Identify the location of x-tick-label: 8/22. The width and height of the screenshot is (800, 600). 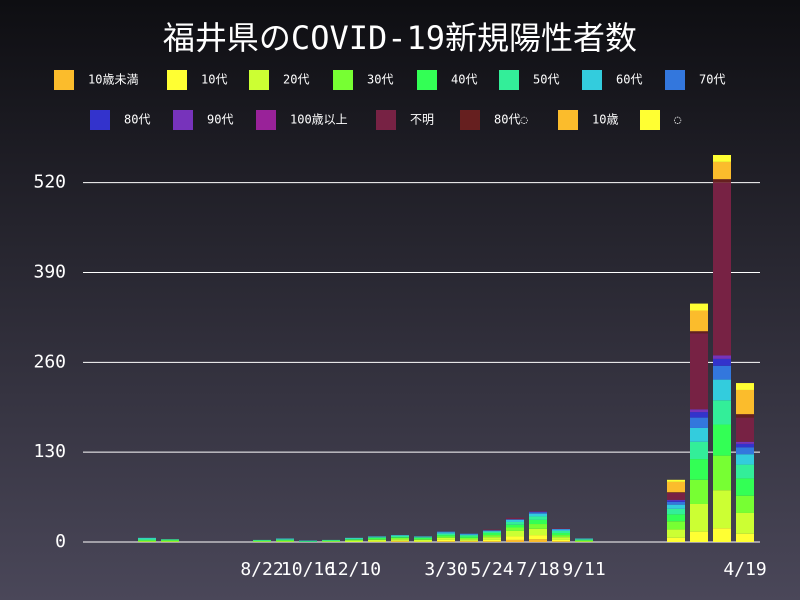
(261, 569).